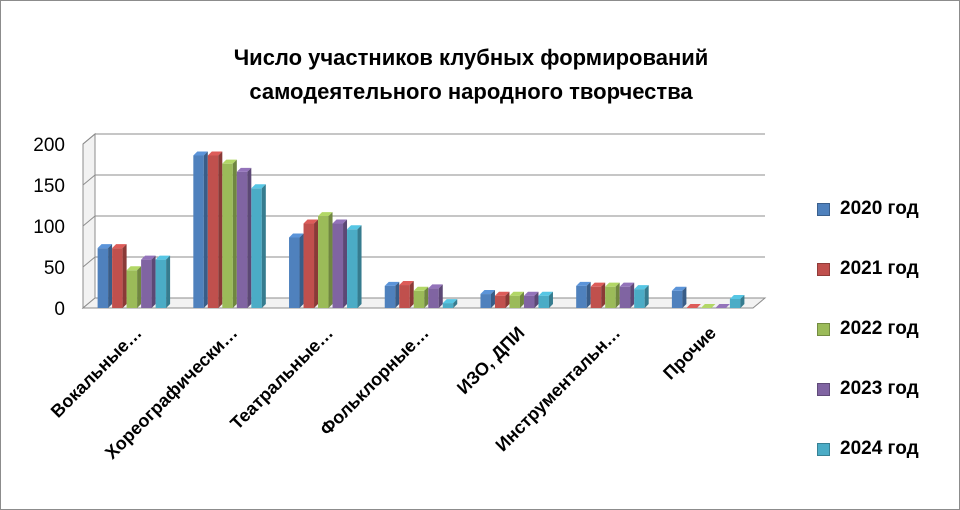  I want to click on legend-item: 2022 год, so click(868, 329).